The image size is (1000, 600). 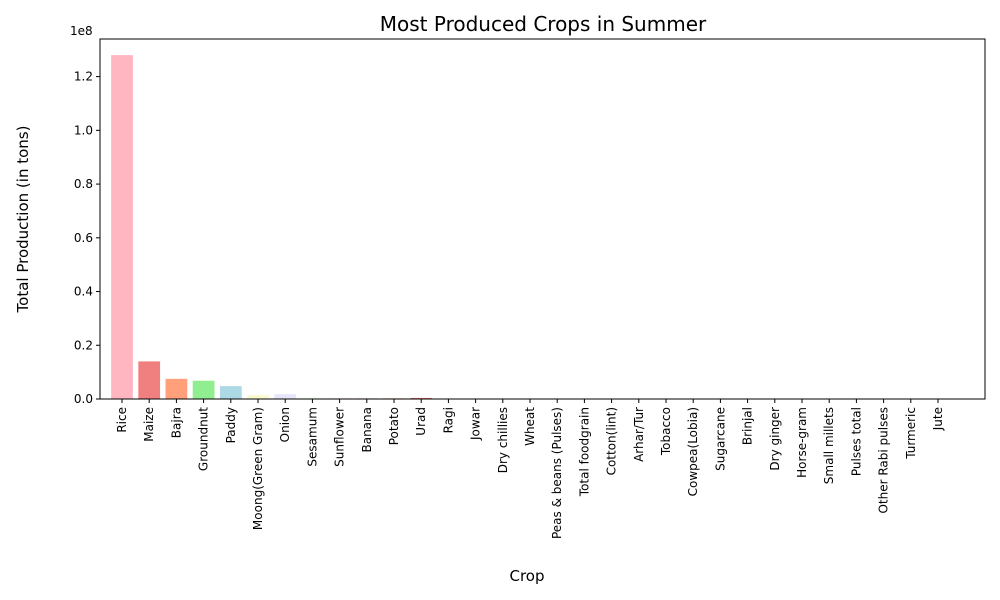 What do you see at coordinates (693, 451) in the screenshot?
I see `x-tick-label: Cowpea(Lobia)` at bounding box center [693, 451].